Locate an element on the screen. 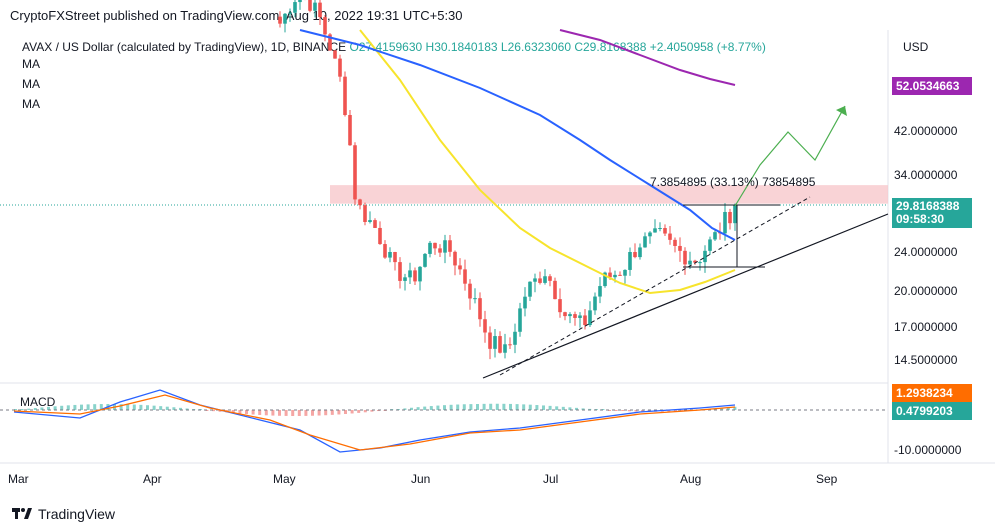 Image resolution: width=995 pixels, height=532 pixels. macd-label: MACD is located at coordinates (38, 402).